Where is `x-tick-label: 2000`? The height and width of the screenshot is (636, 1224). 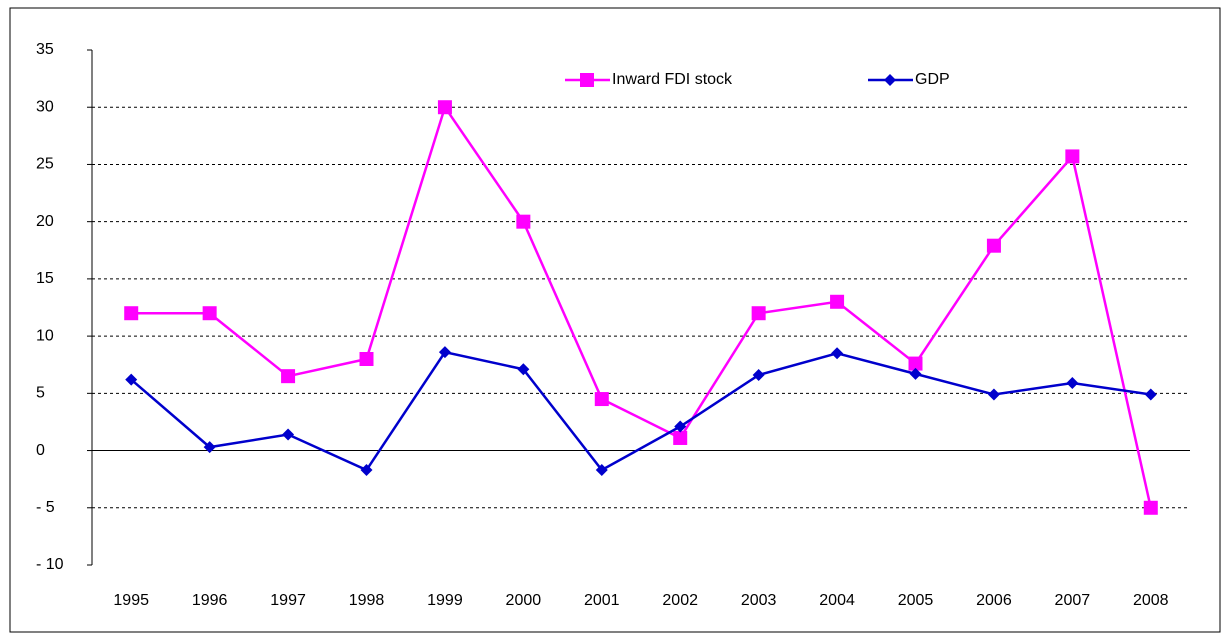 x-tick-label: 2000 is located at coordinates (524, 600).